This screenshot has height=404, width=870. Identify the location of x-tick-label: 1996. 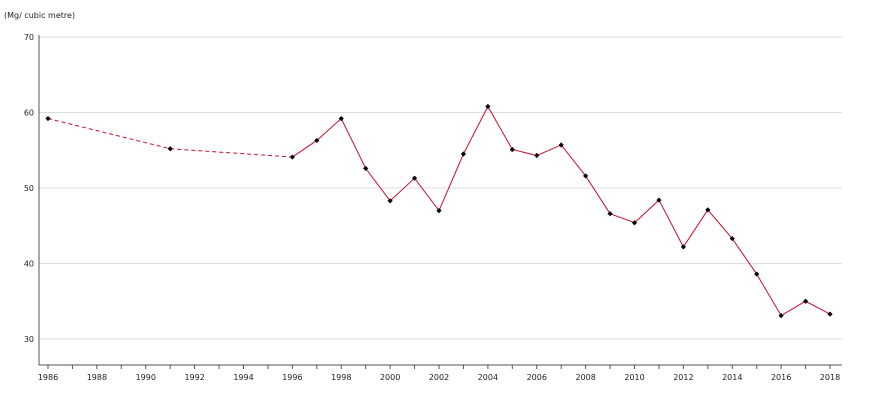
(292, 377).